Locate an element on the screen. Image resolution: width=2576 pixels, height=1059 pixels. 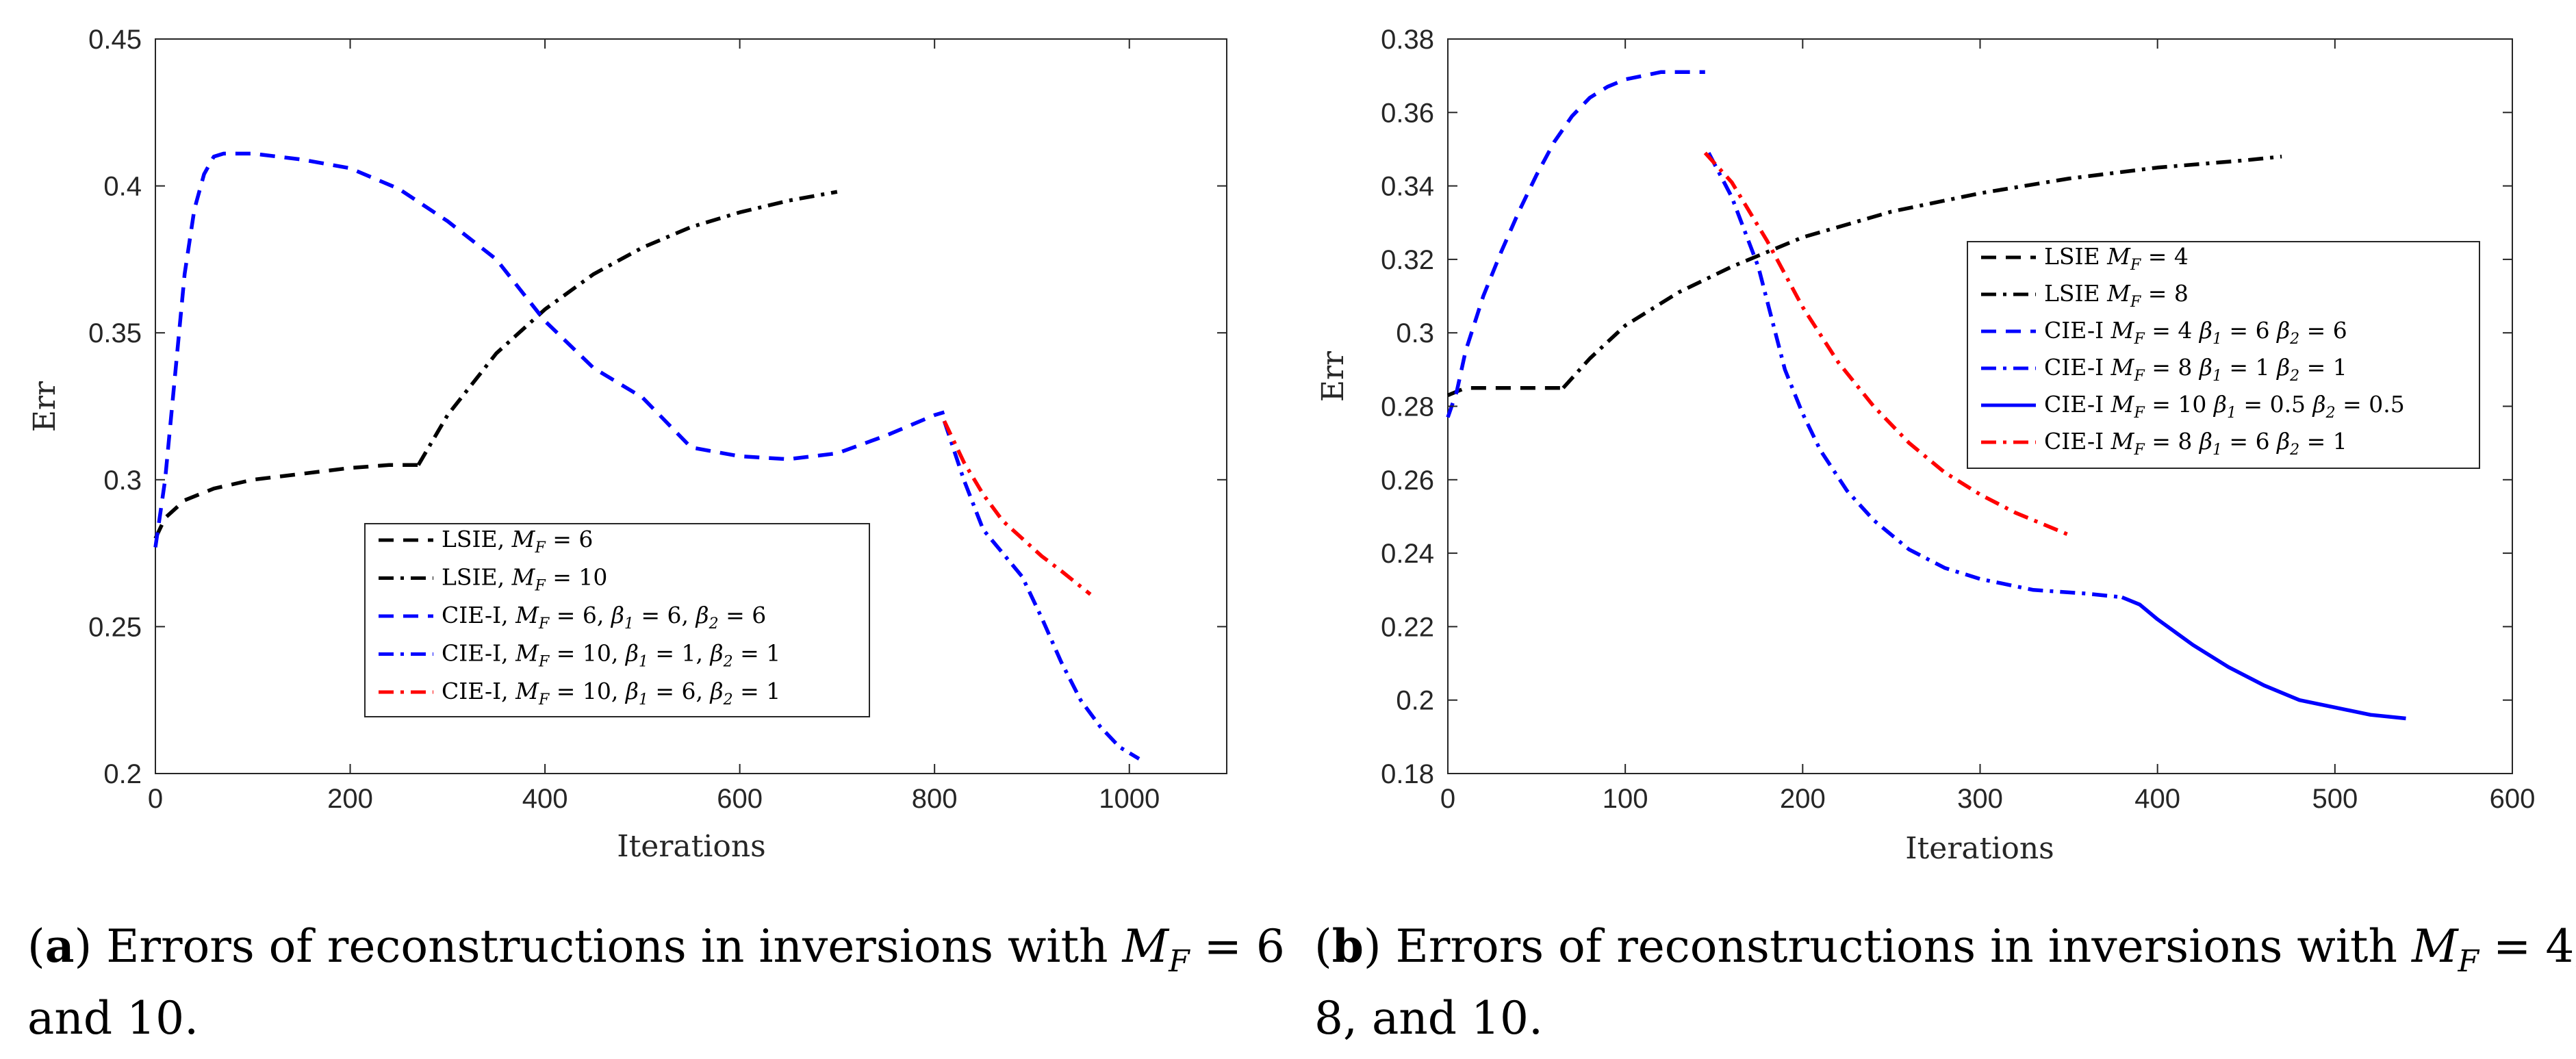
legend-box-b is located at coordinates (2223, 355).